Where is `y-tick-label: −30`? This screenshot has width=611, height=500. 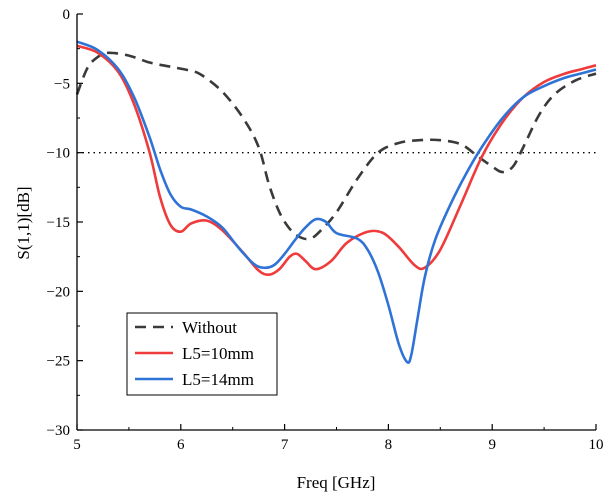
y-tick-label: −30 is located at coordinates (58, 431).